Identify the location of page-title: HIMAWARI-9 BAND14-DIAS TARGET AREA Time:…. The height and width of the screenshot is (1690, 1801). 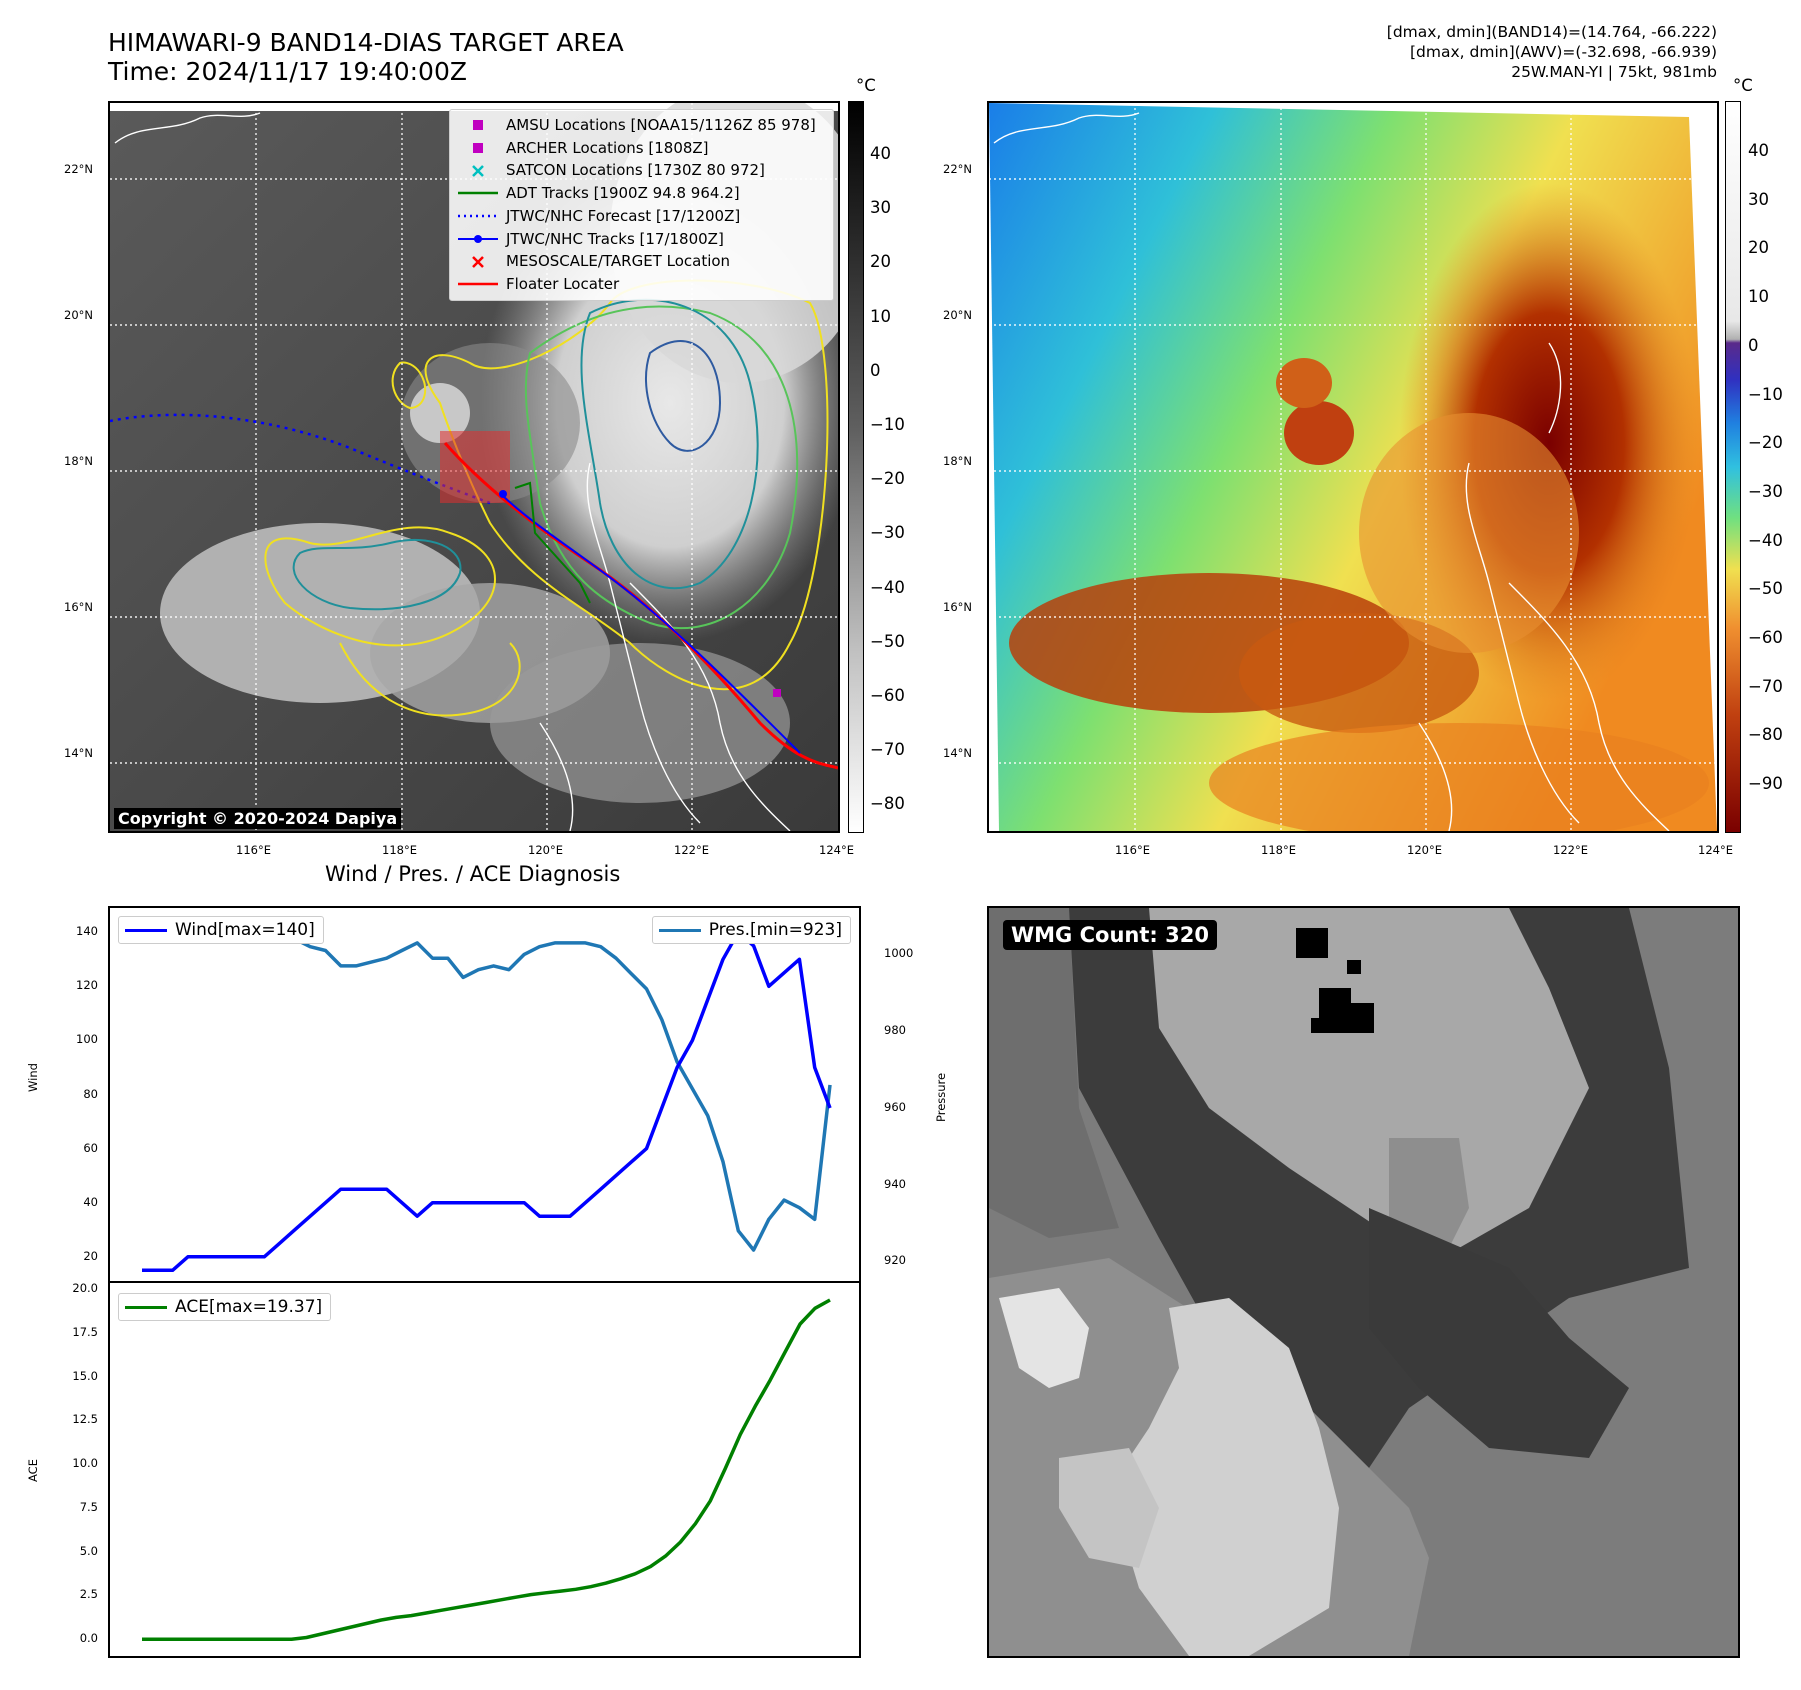
(366, 57).